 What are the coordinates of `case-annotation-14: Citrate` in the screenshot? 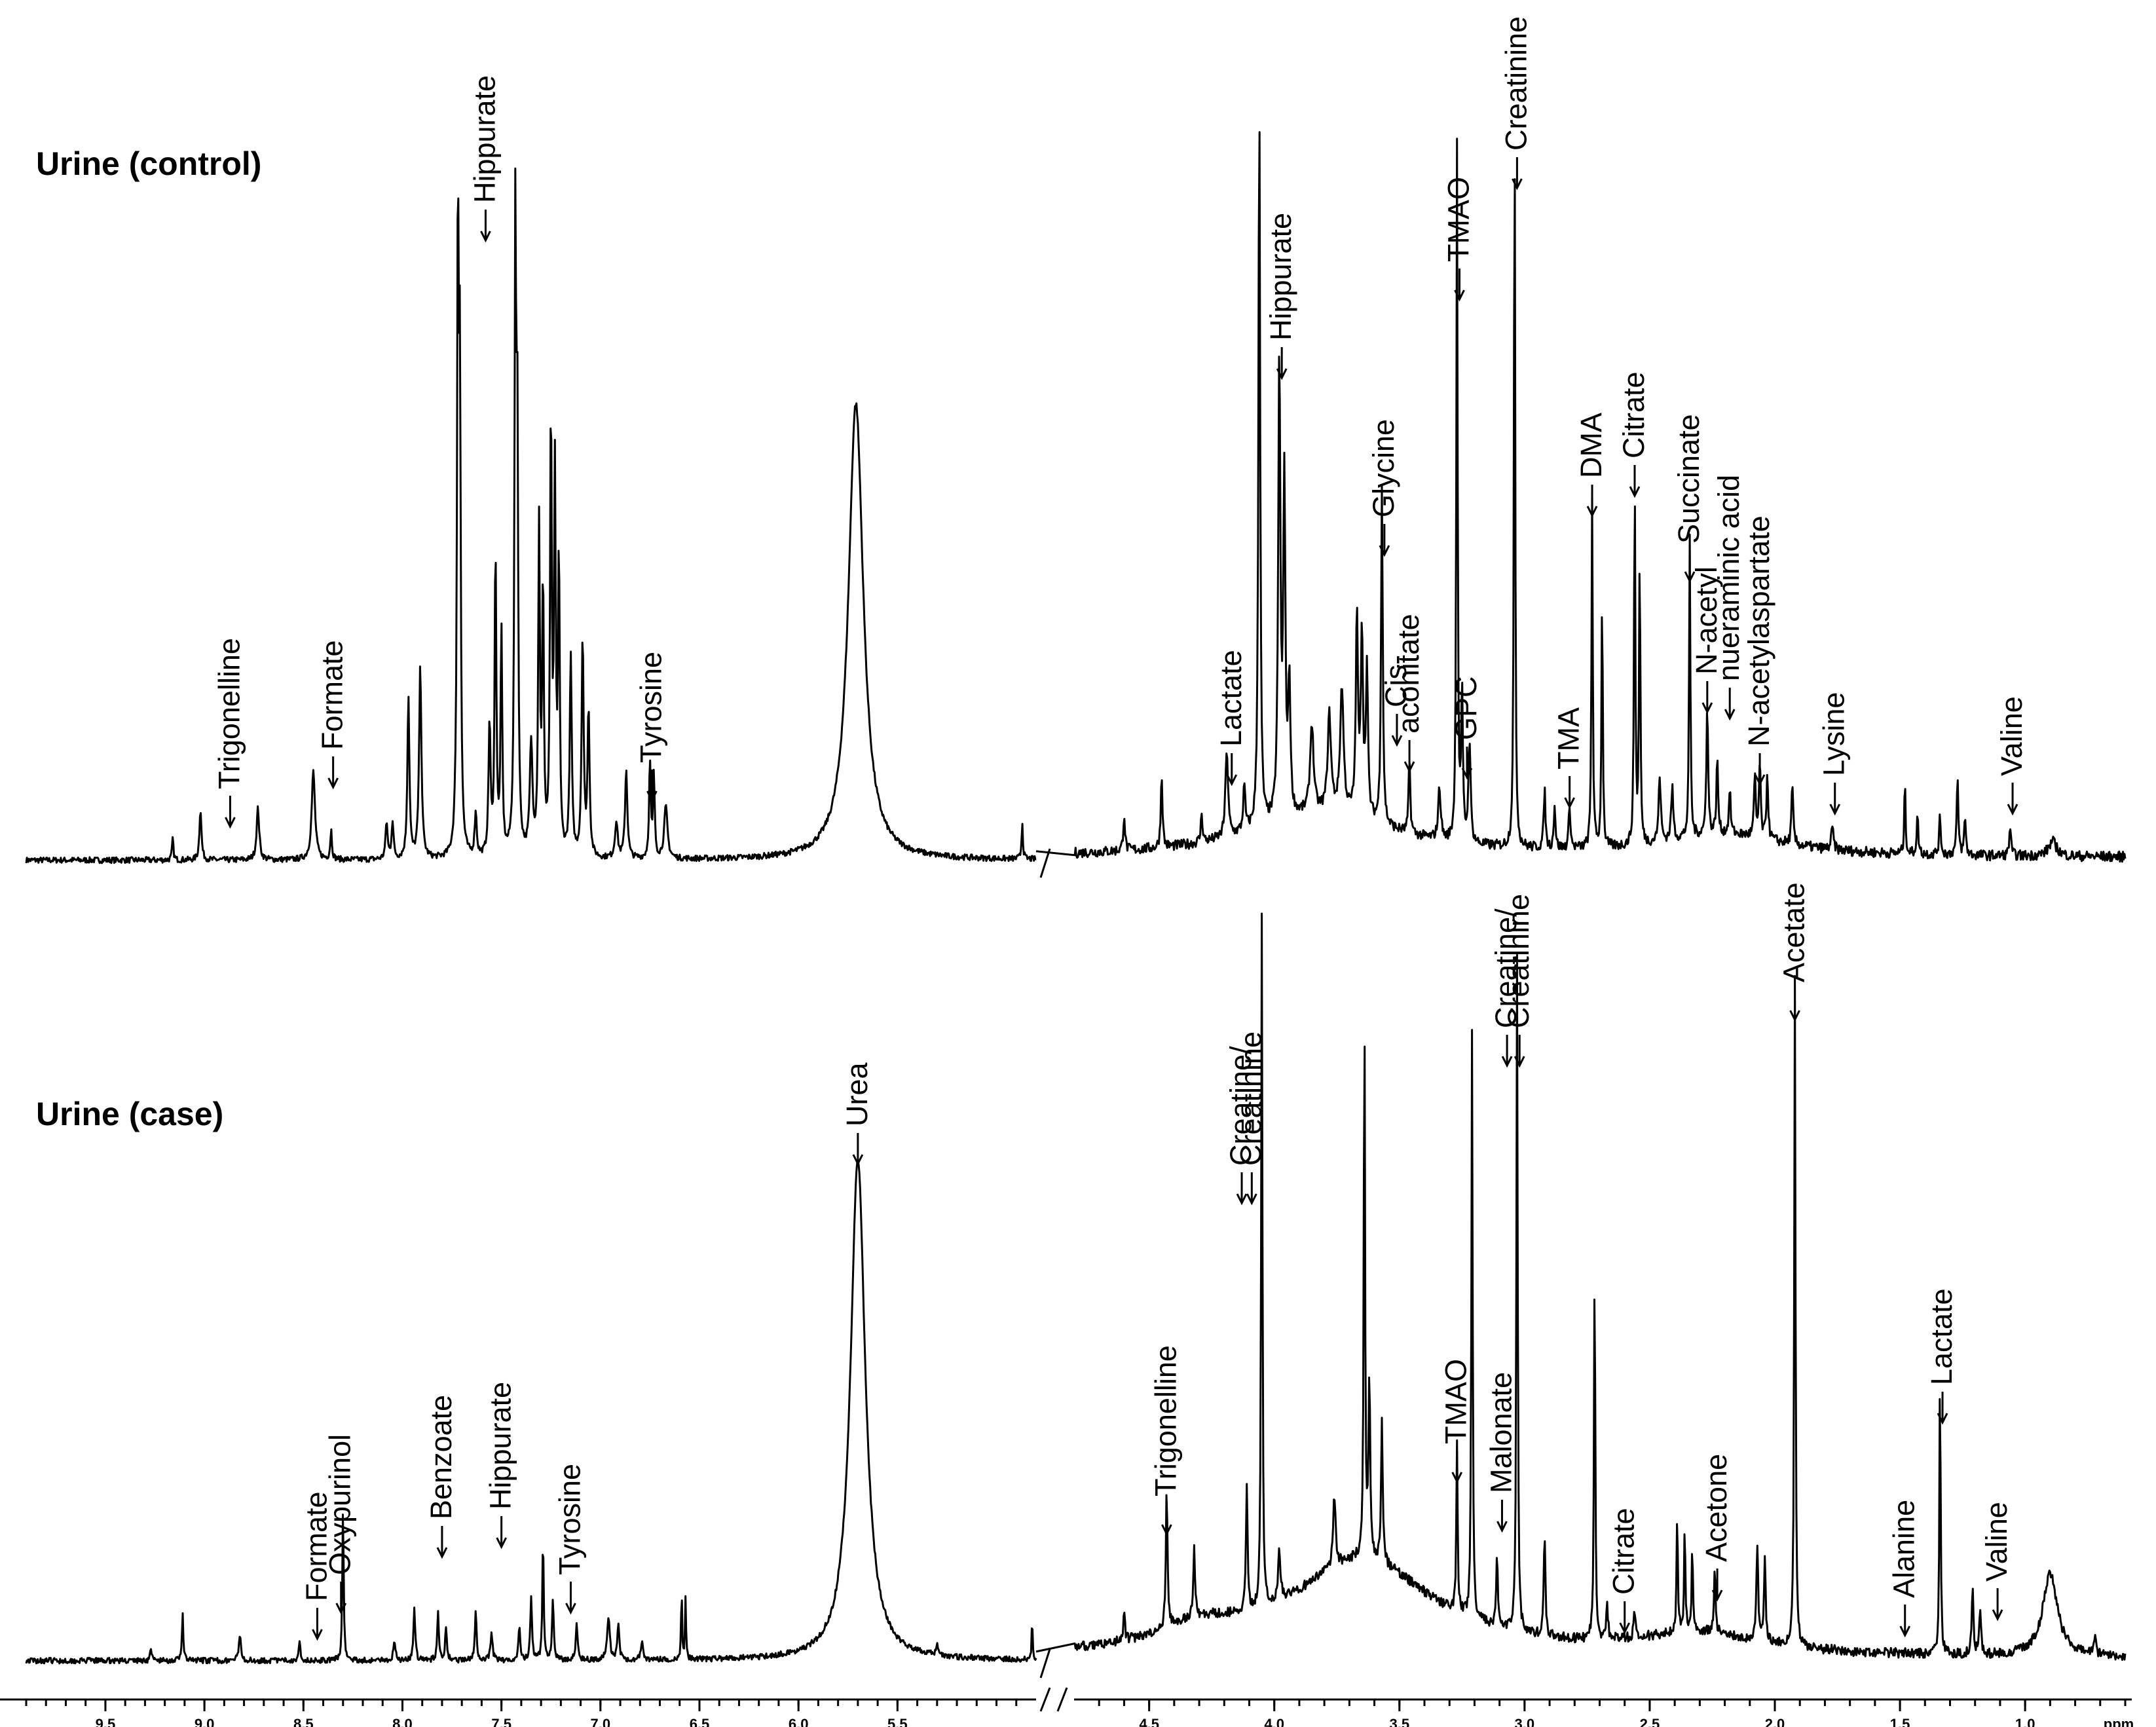 It's located at (1624, 1571).